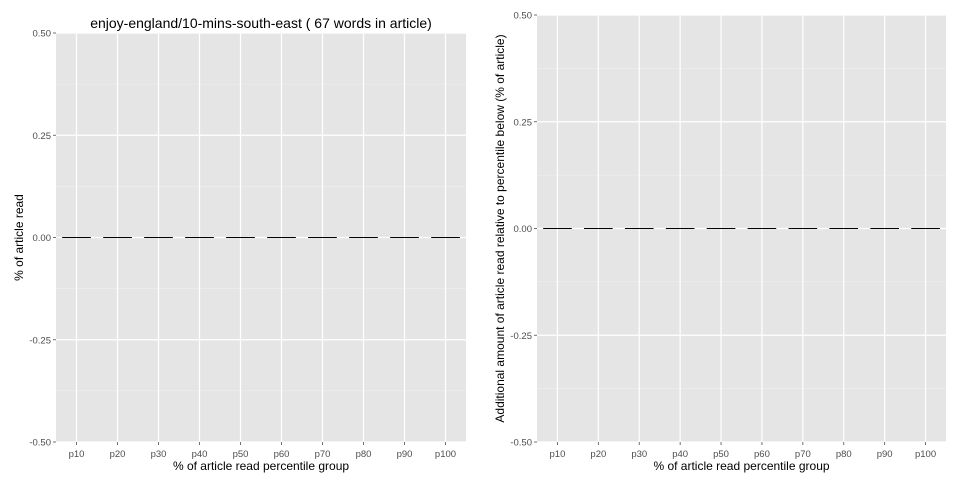  What do you see at coordinates (241, 454) in the screenshot?
I see `left-x-tick-label-p50: p50` at bounding box center [241, 454].